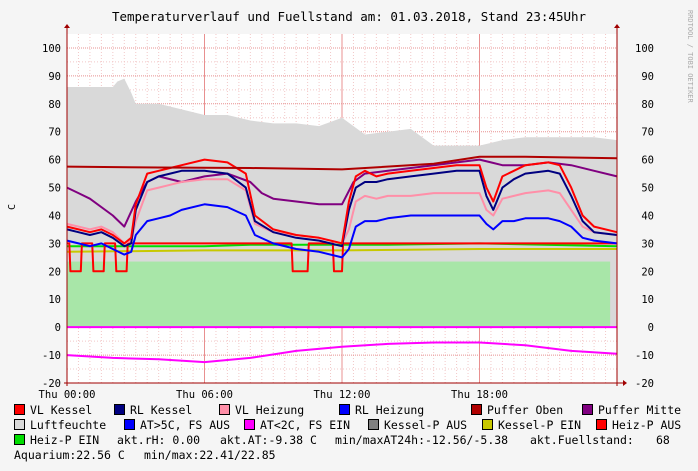 This screenshot has height=471, width=698. What do you see at coordinates (54, 300) in the screenshot?
I see `y-tick-label-left: 10` at bounding box center [54, 300].